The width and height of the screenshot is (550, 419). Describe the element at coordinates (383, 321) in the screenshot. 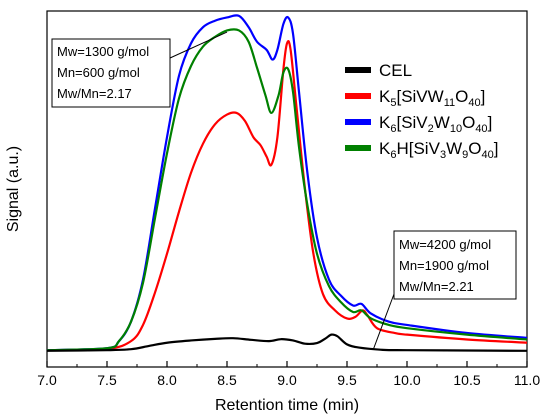

I see `annotation-2-pointer` at that location.